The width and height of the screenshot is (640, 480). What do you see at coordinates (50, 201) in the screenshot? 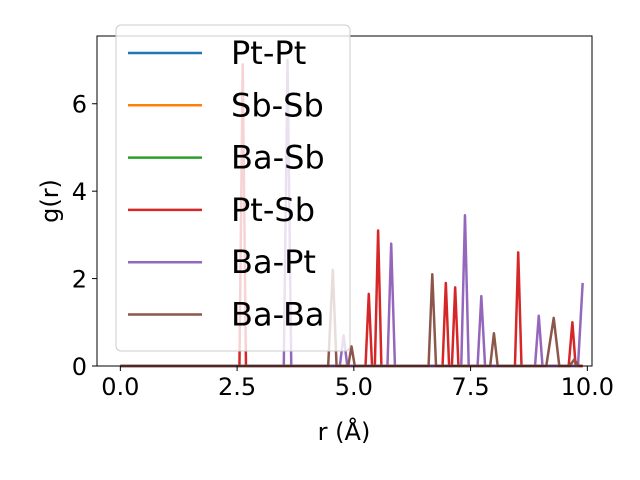
I see `y-axis-label: g(r)` at bounding box center [50, 201].